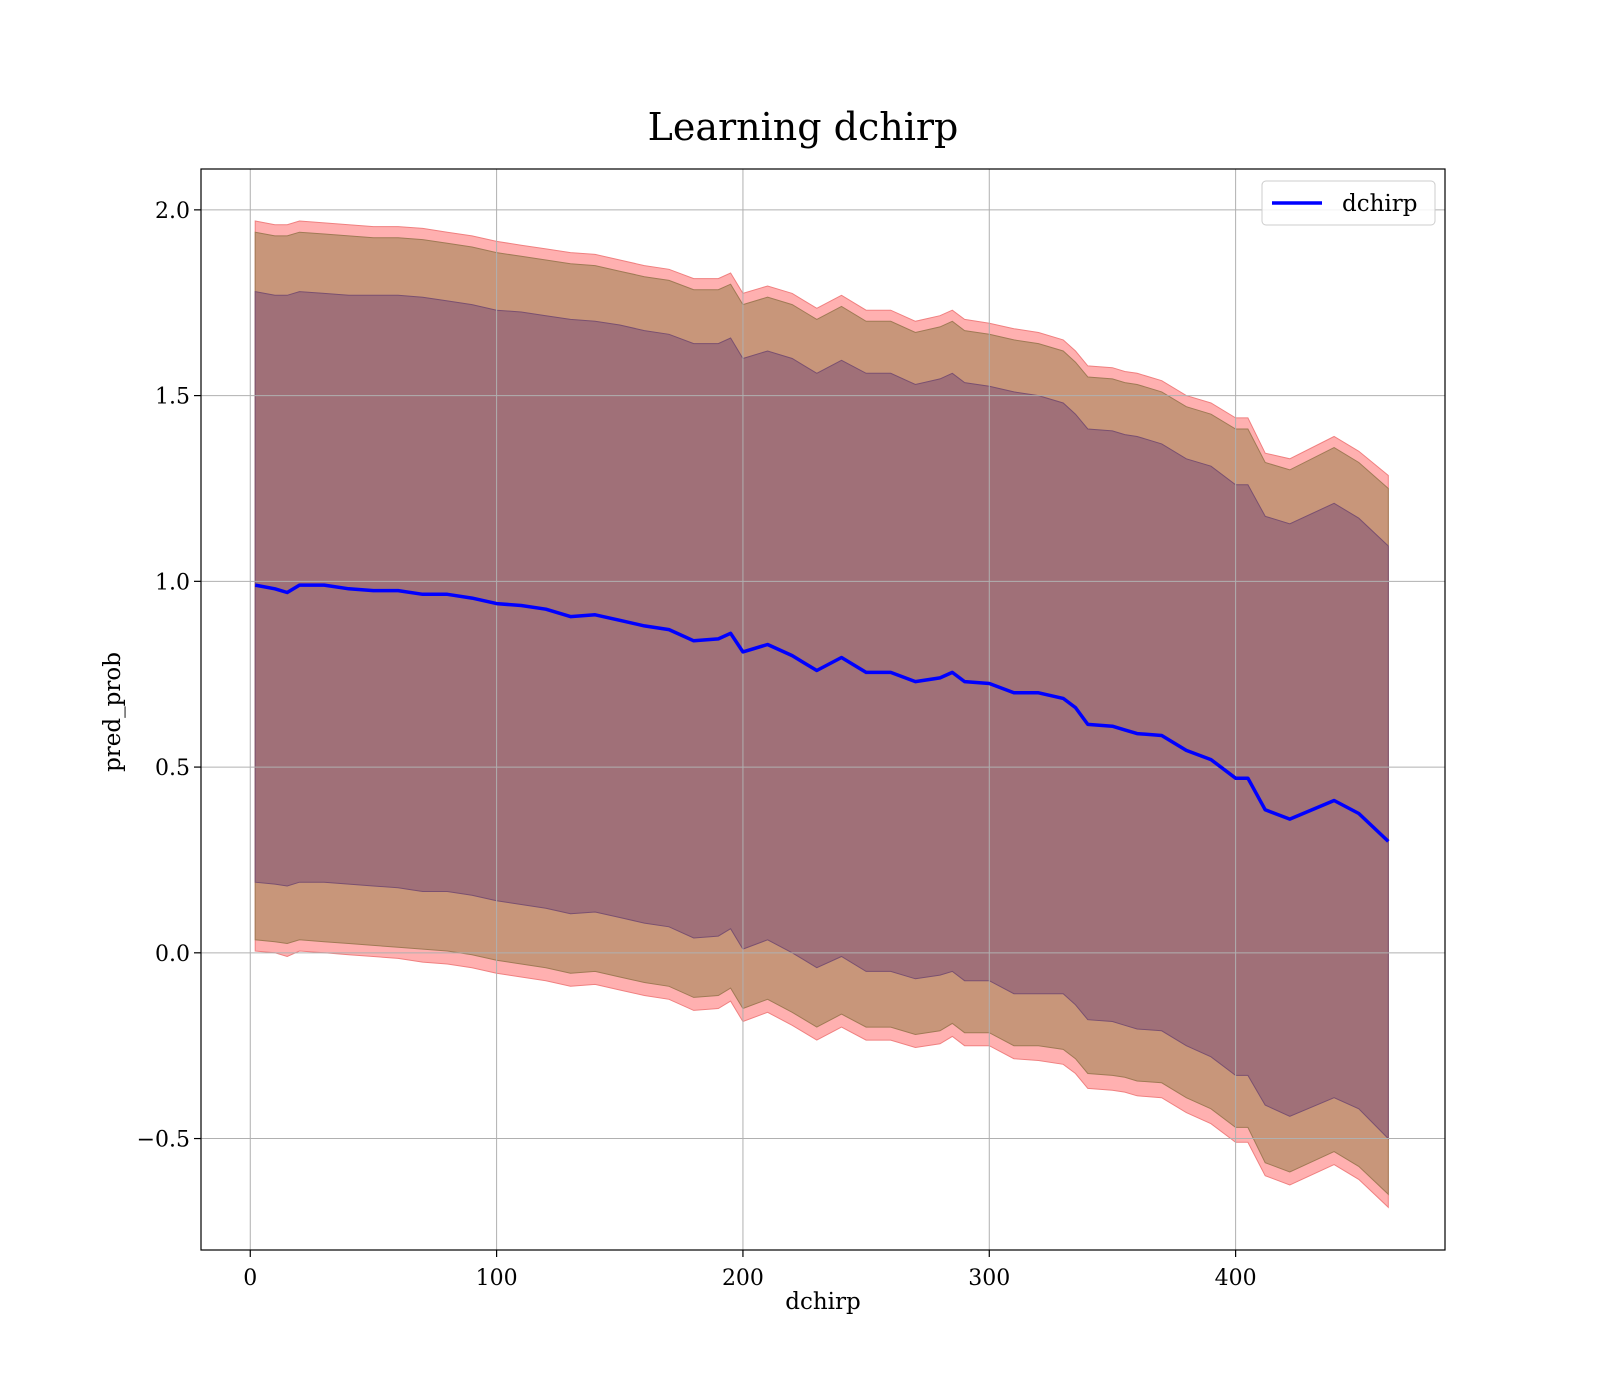  I want to click on y-tick-label: 0.0, so click(172, 954).